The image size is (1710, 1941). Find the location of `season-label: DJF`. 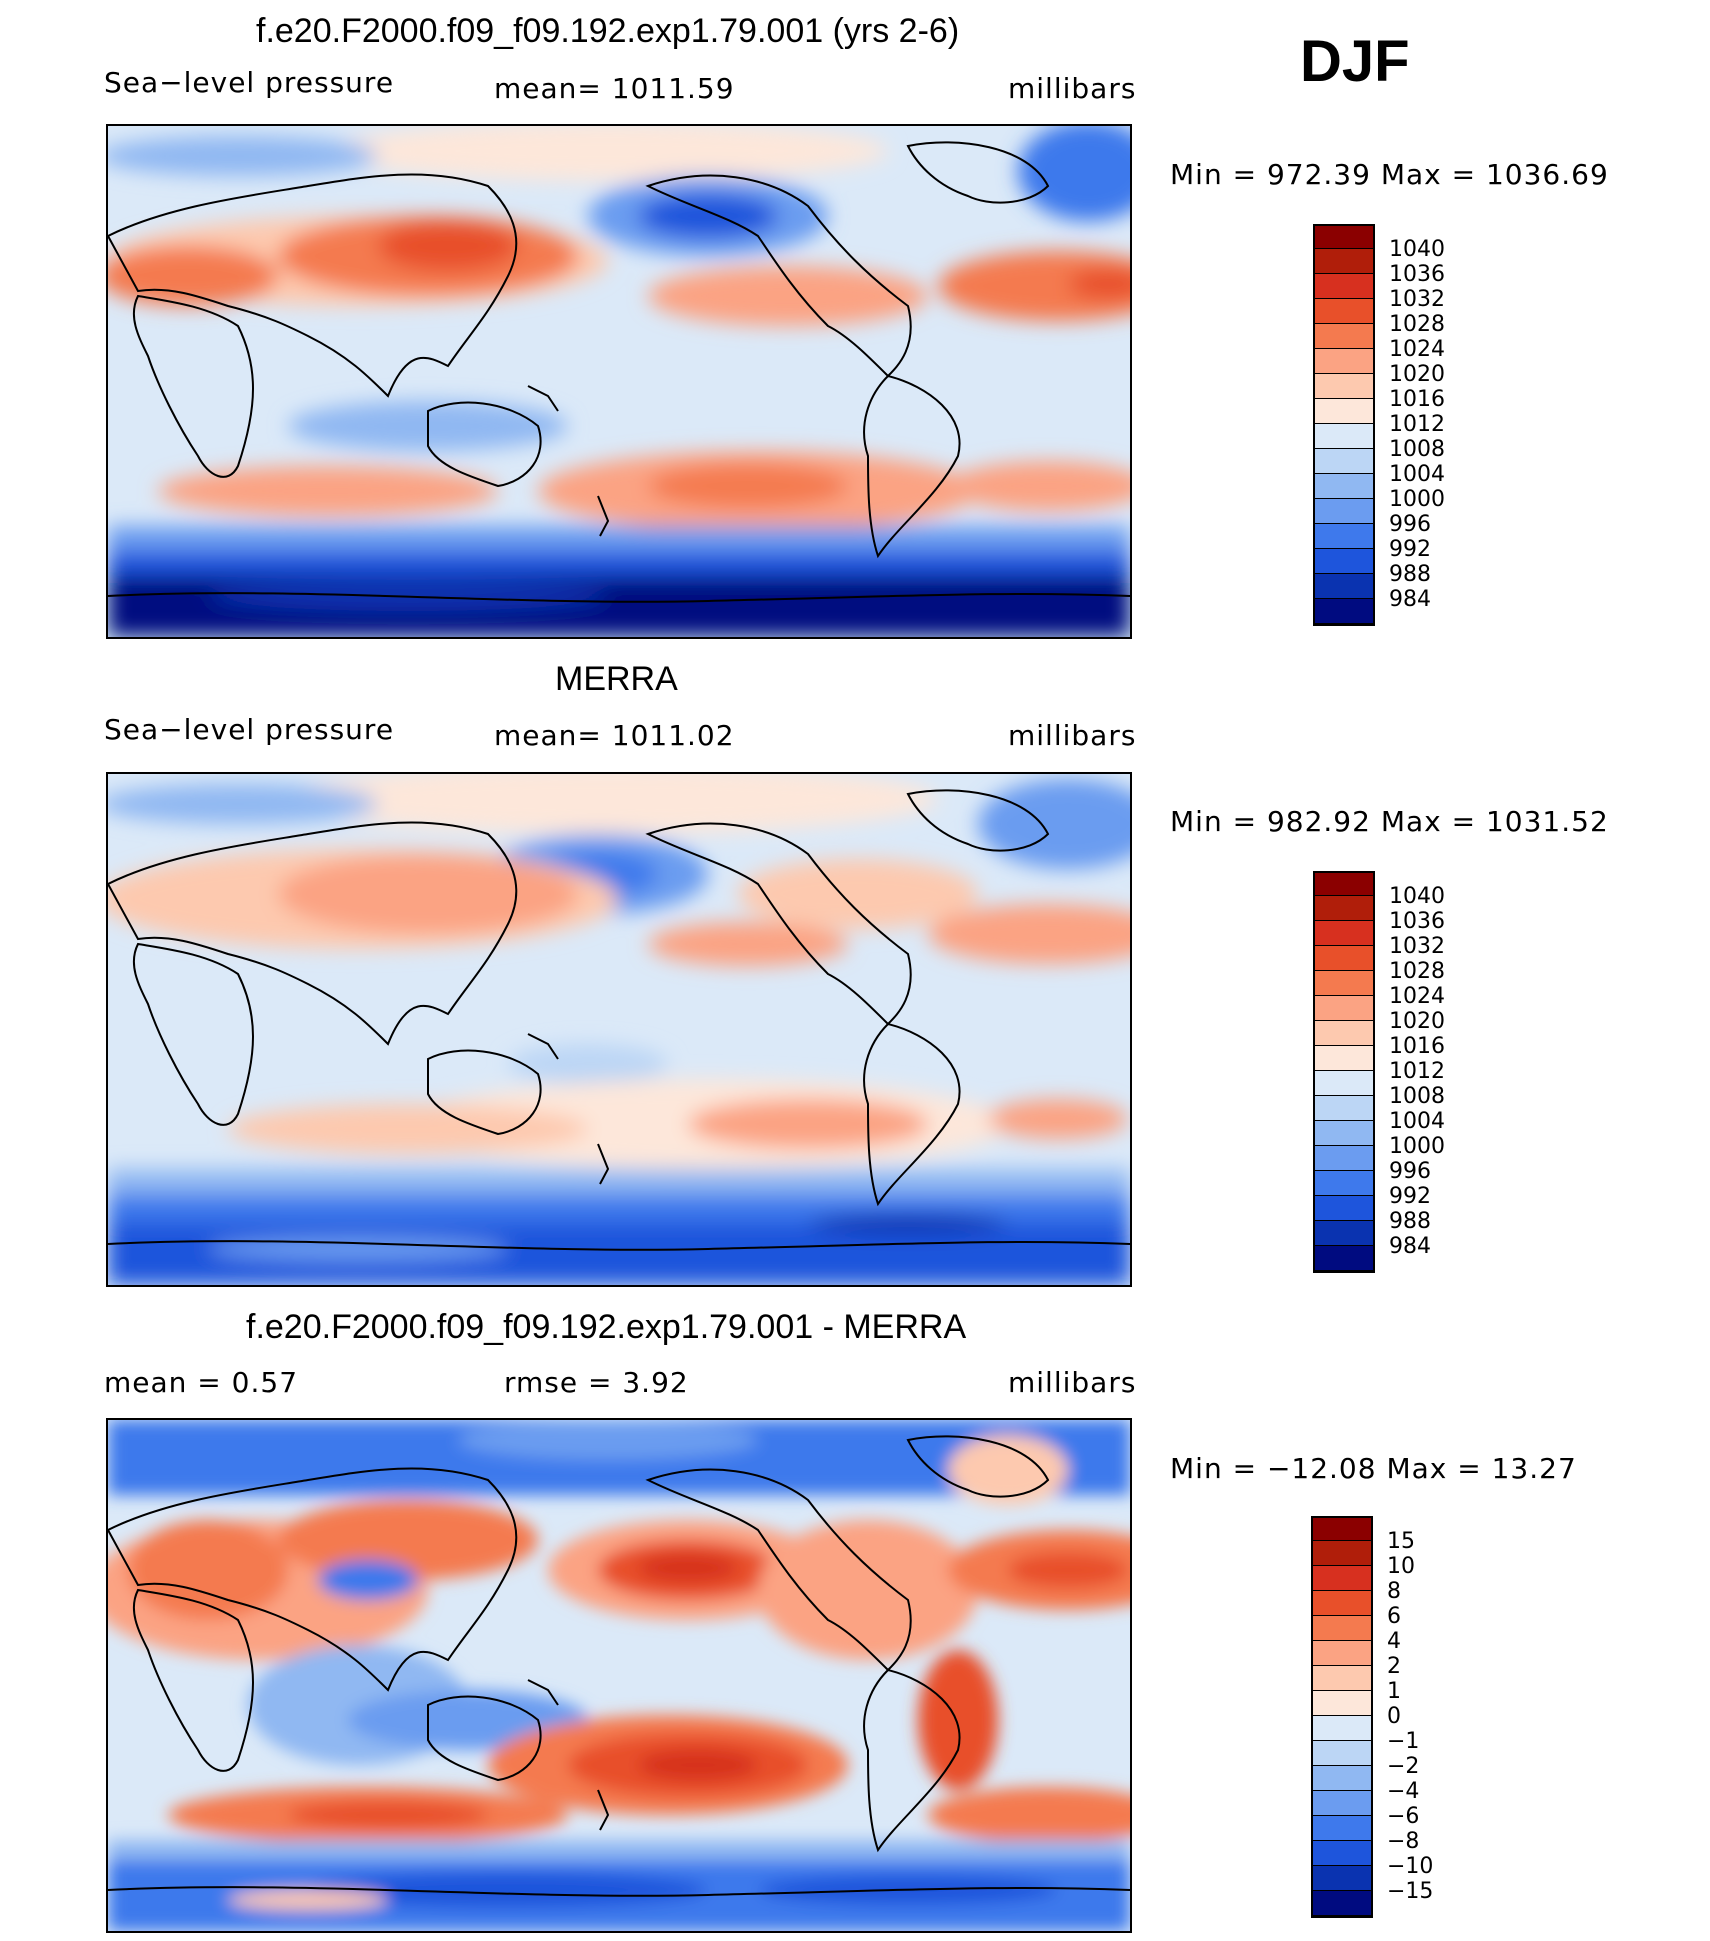

season-label: DJF is located at coordinates (1355, 61).